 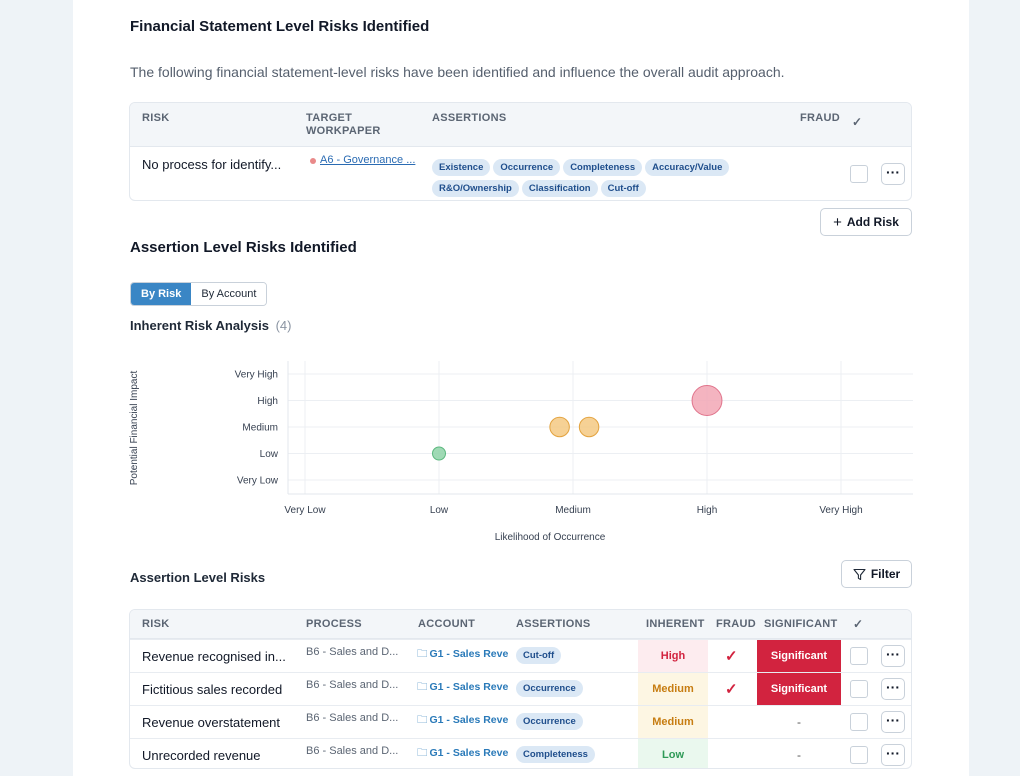 I want to click on risk-points, so click(x=577, y=423).